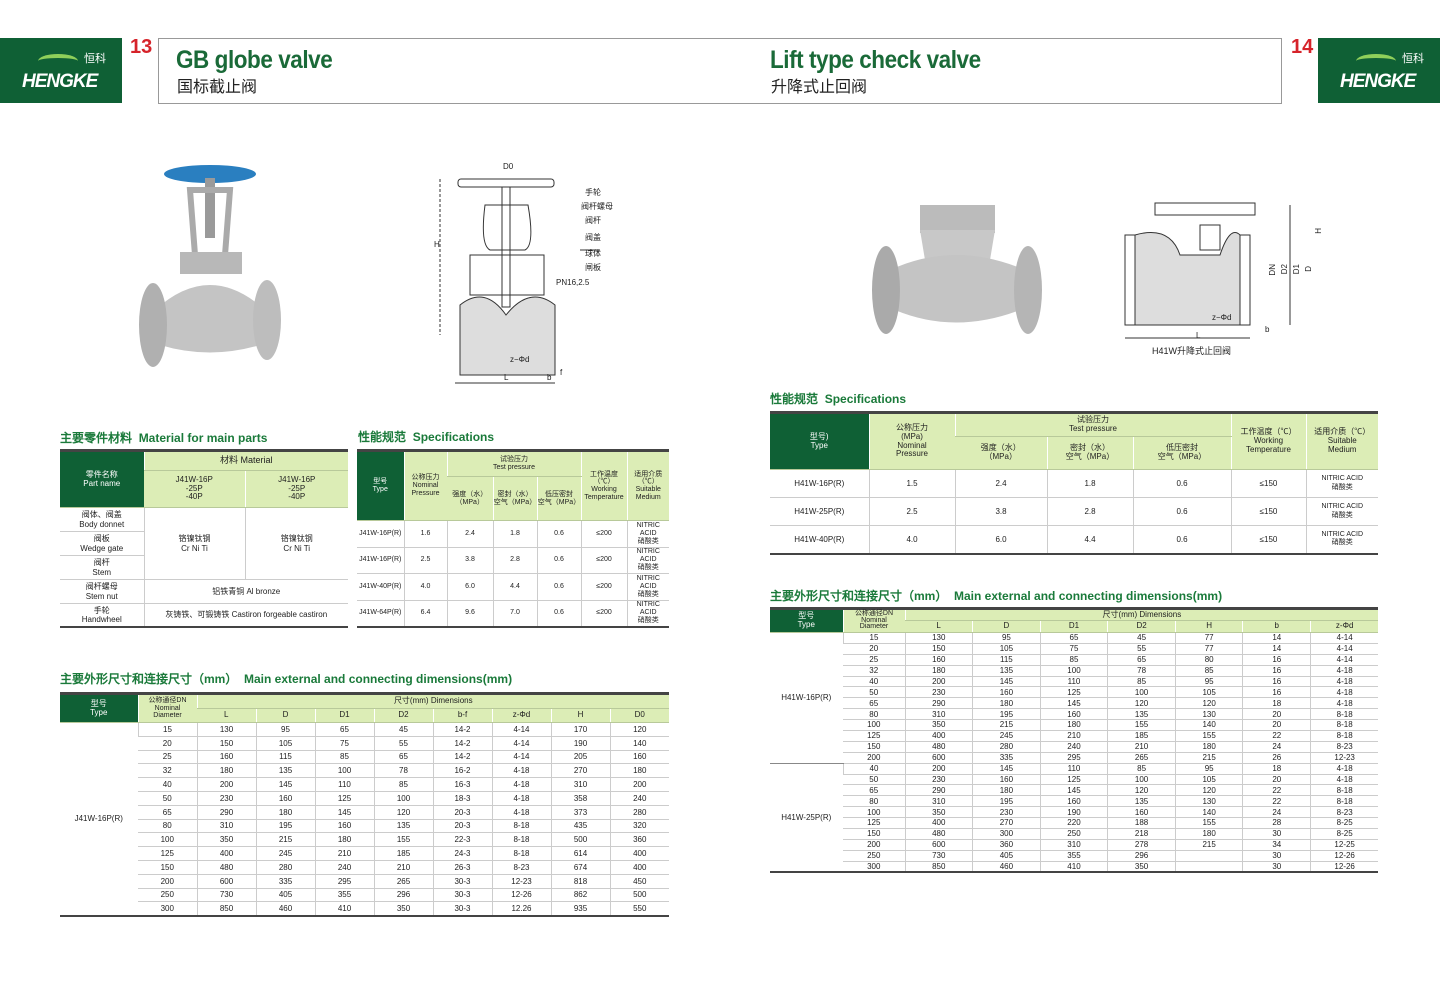  Describe the element at coordinates (1208, 626) in the screenshot. I see `col-h: H` at that location.